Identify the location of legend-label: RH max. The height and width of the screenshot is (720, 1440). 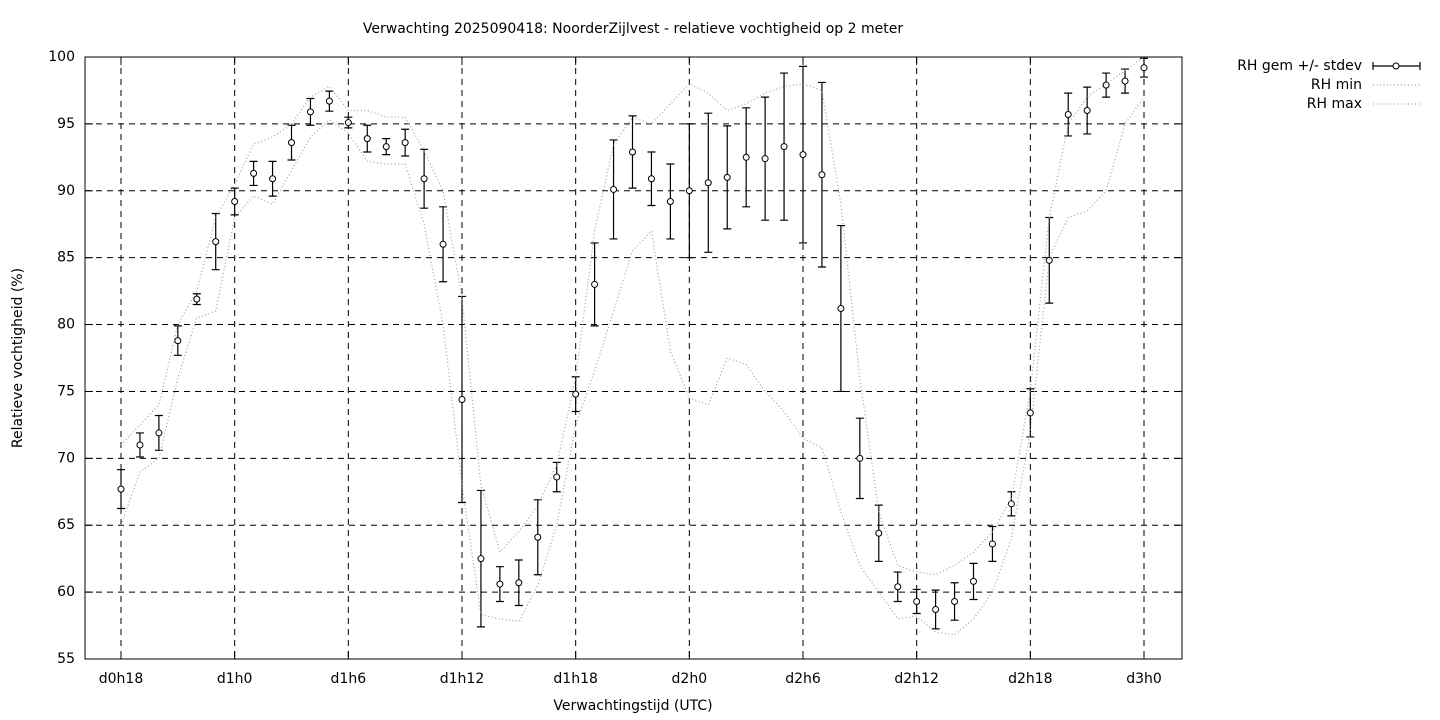
(1334, 104).